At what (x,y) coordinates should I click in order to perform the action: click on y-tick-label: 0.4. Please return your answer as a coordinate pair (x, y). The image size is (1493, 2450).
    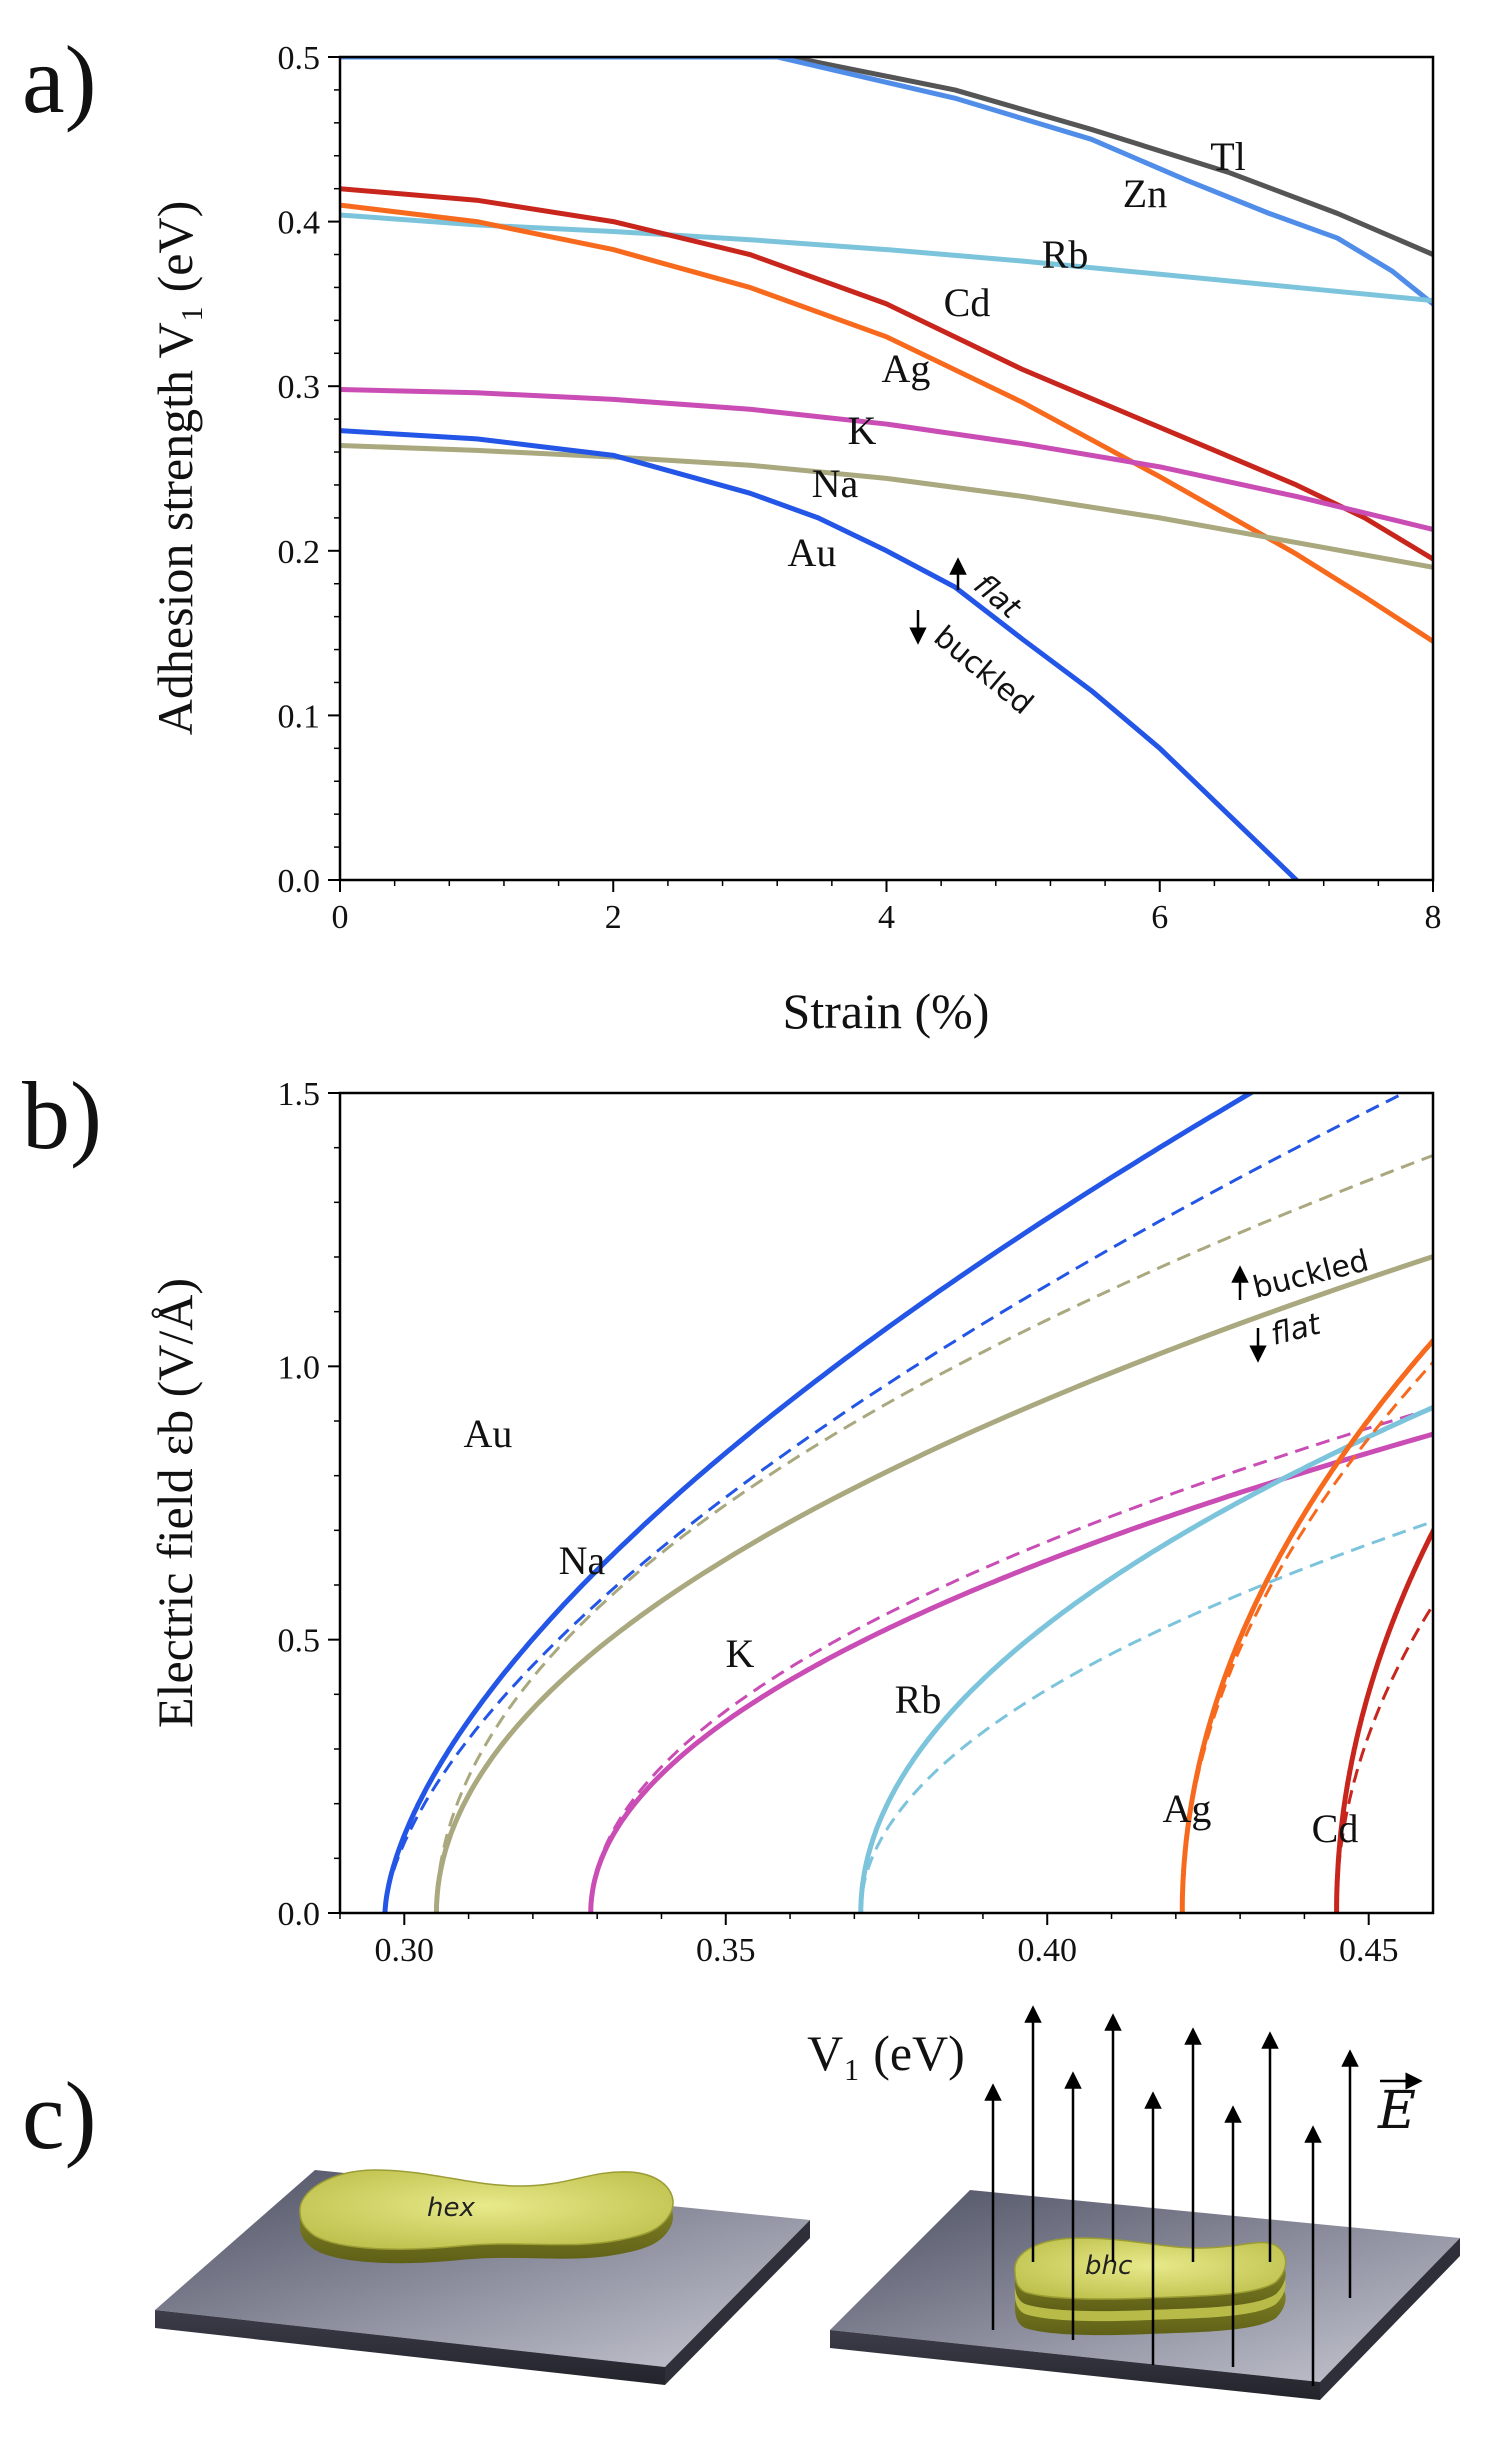
    Looking at the image, I should click on (299, 223).